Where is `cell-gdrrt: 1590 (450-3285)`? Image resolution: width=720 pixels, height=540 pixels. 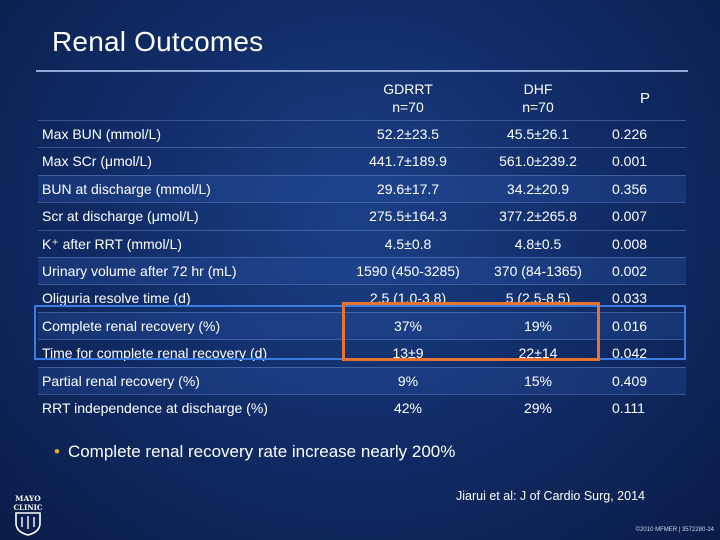
cell-gdrrt: 1590 (450-3285) is located at coordinates (408, 270).